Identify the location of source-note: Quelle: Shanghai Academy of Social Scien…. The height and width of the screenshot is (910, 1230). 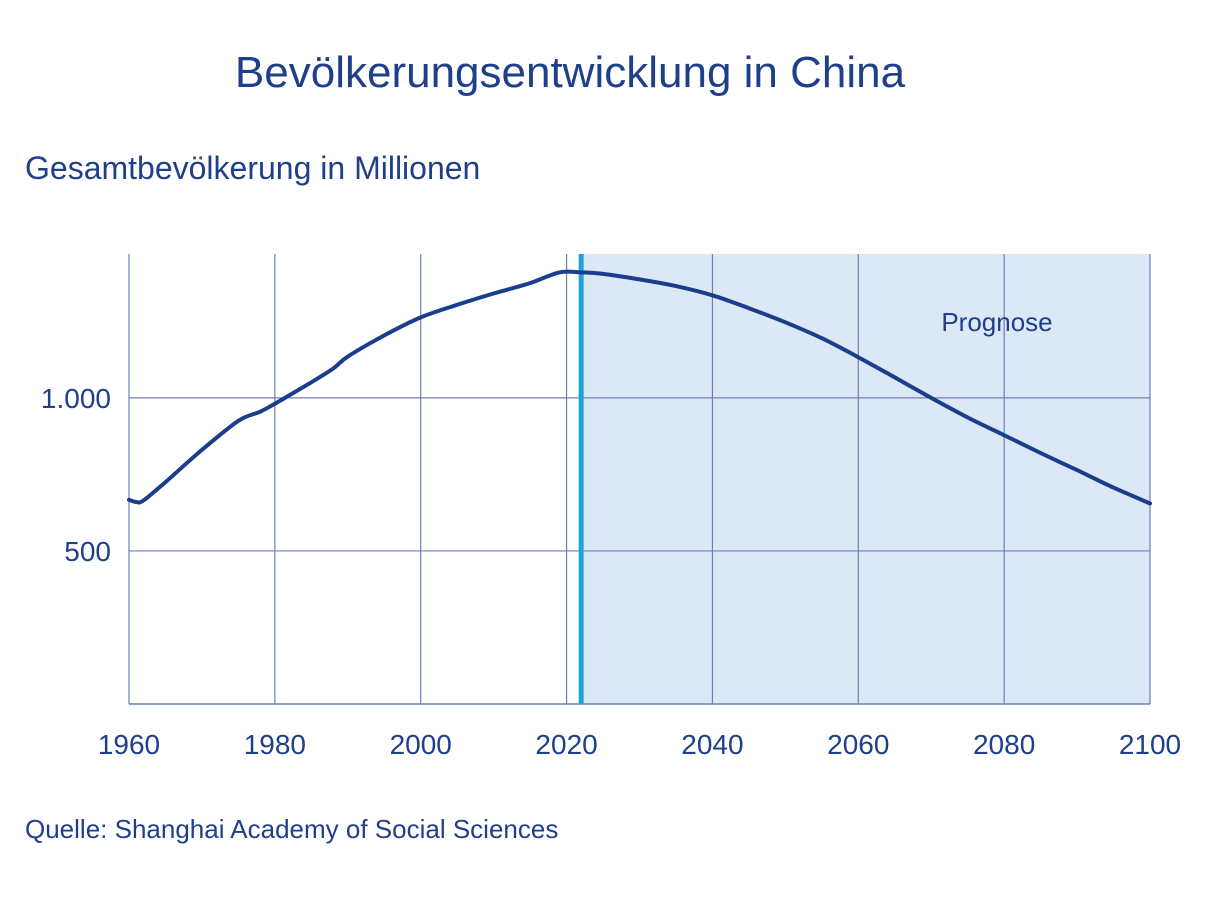
(292, 829).